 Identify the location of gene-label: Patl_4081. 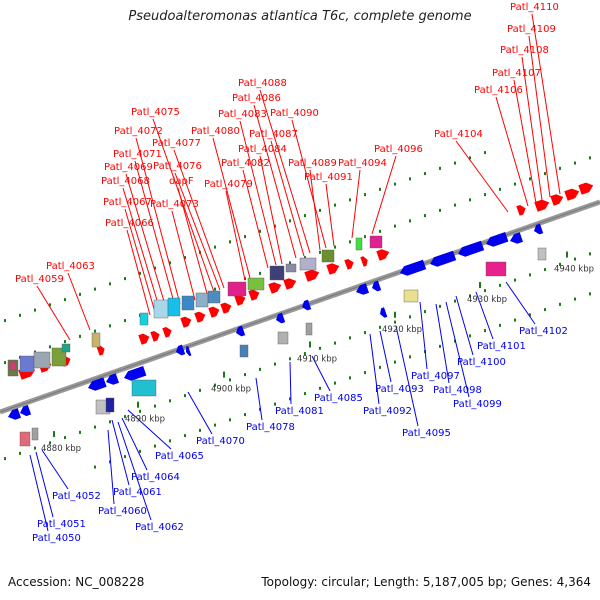
(299, 411).